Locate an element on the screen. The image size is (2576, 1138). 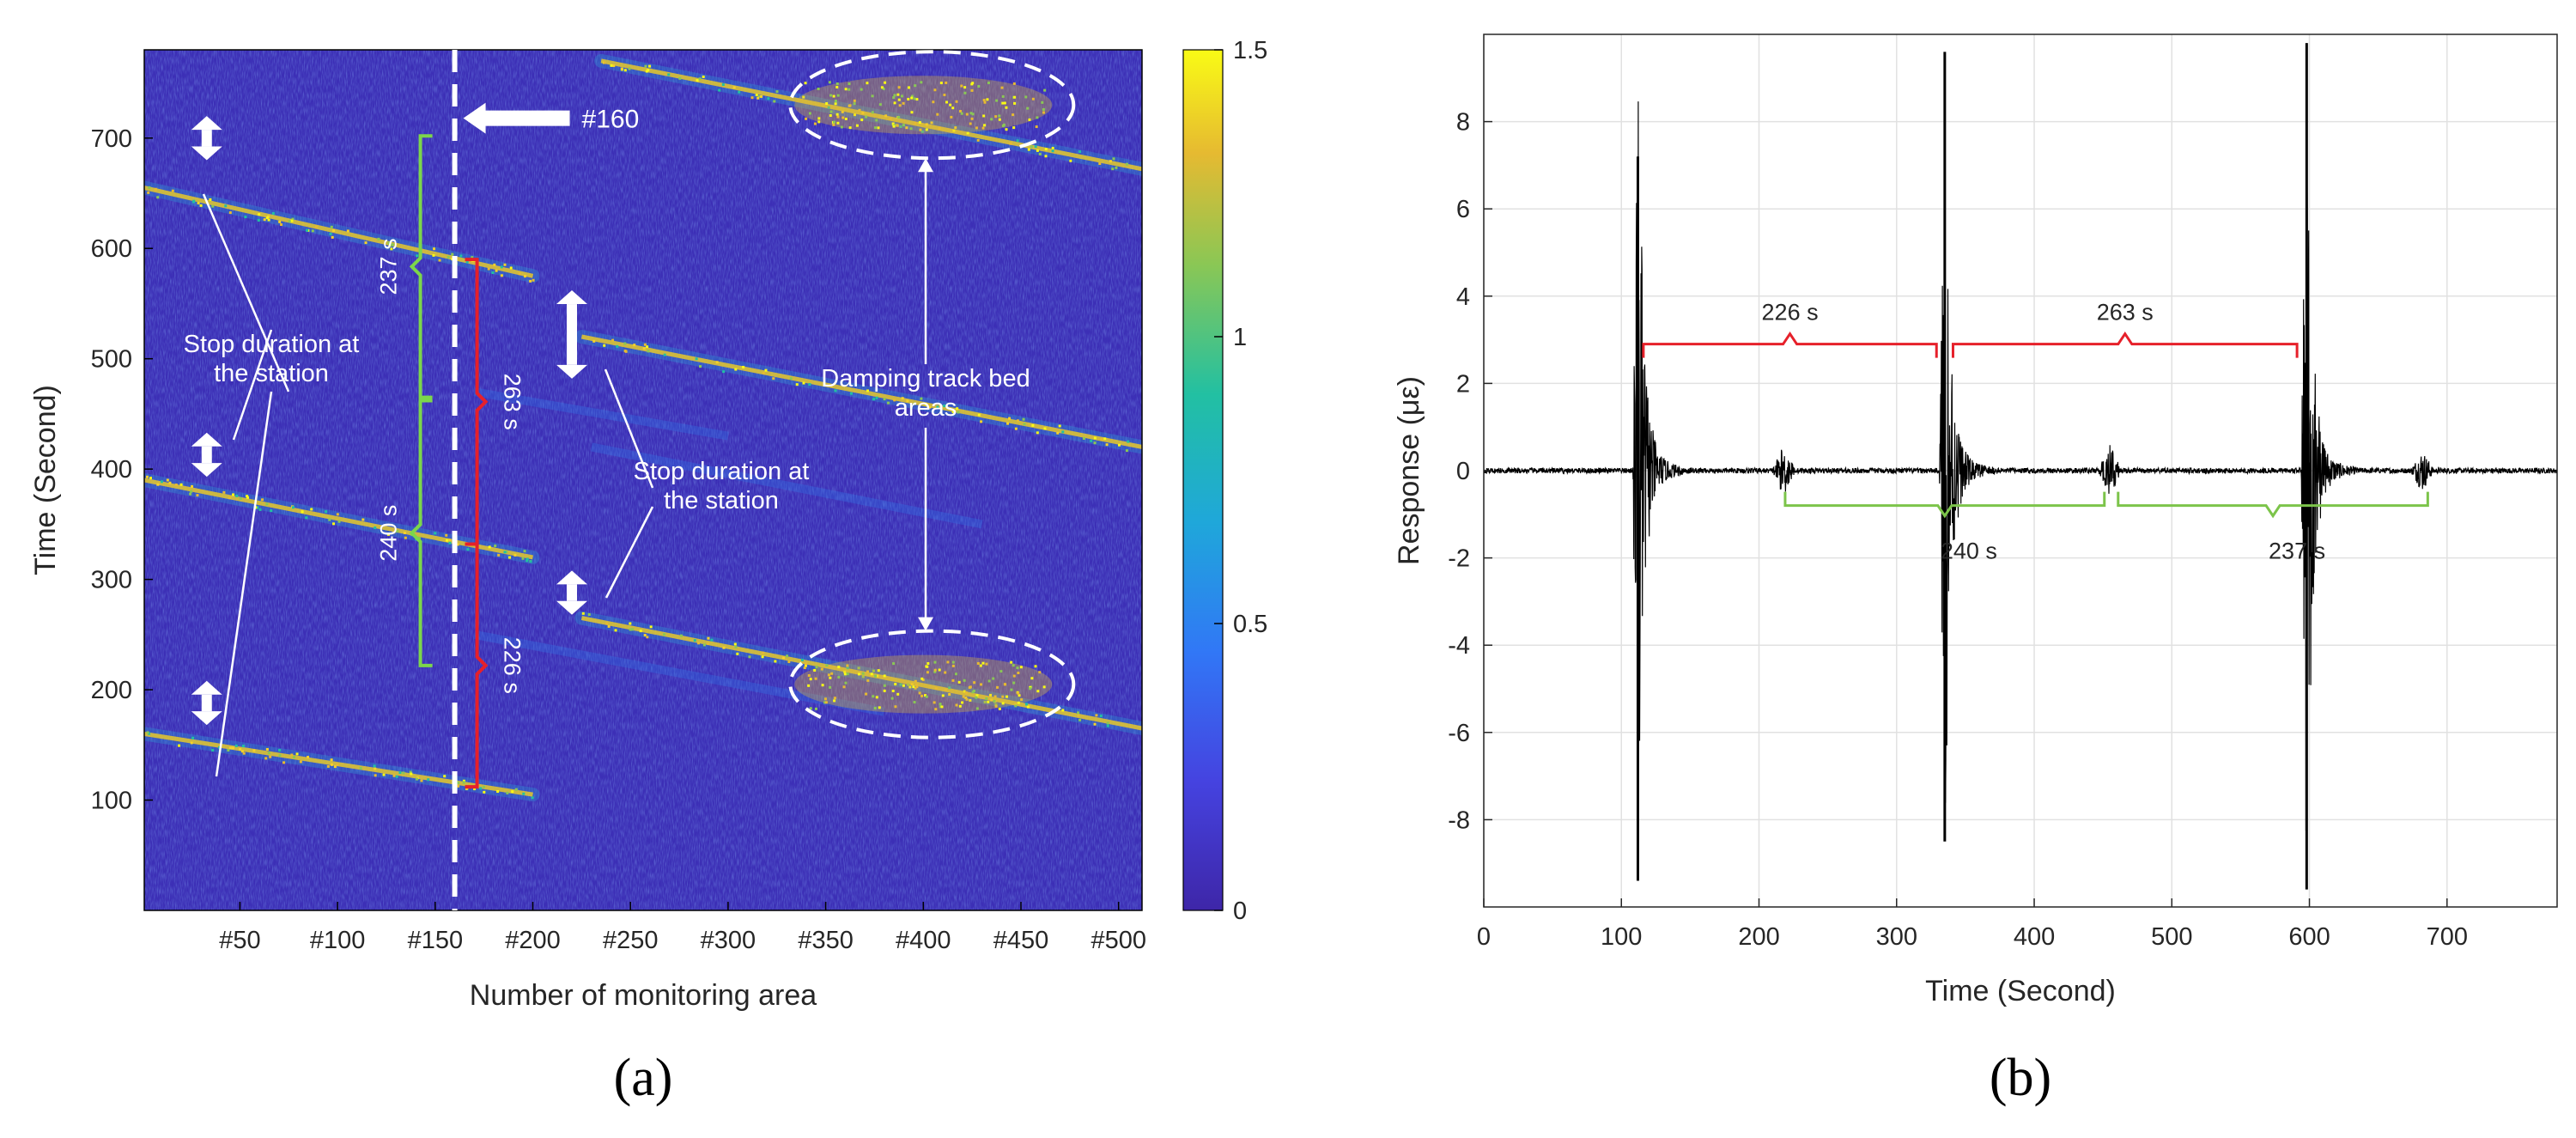
green-interval-label: 237 s is located at coordinates (2297, 551).